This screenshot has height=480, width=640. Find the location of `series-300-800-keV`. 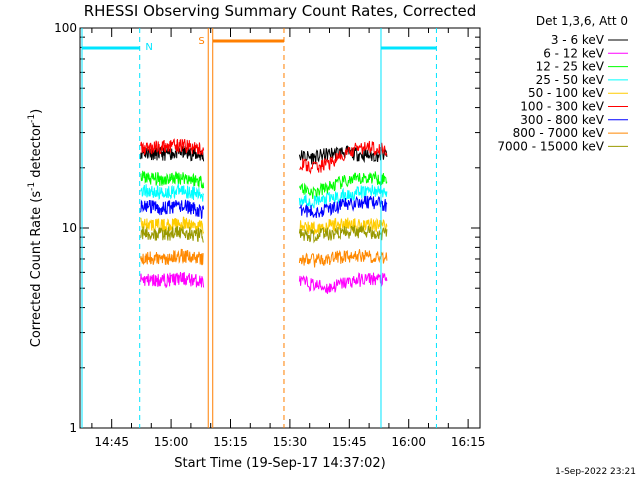

series-300-800-keV is located at coordinates (264, 207).